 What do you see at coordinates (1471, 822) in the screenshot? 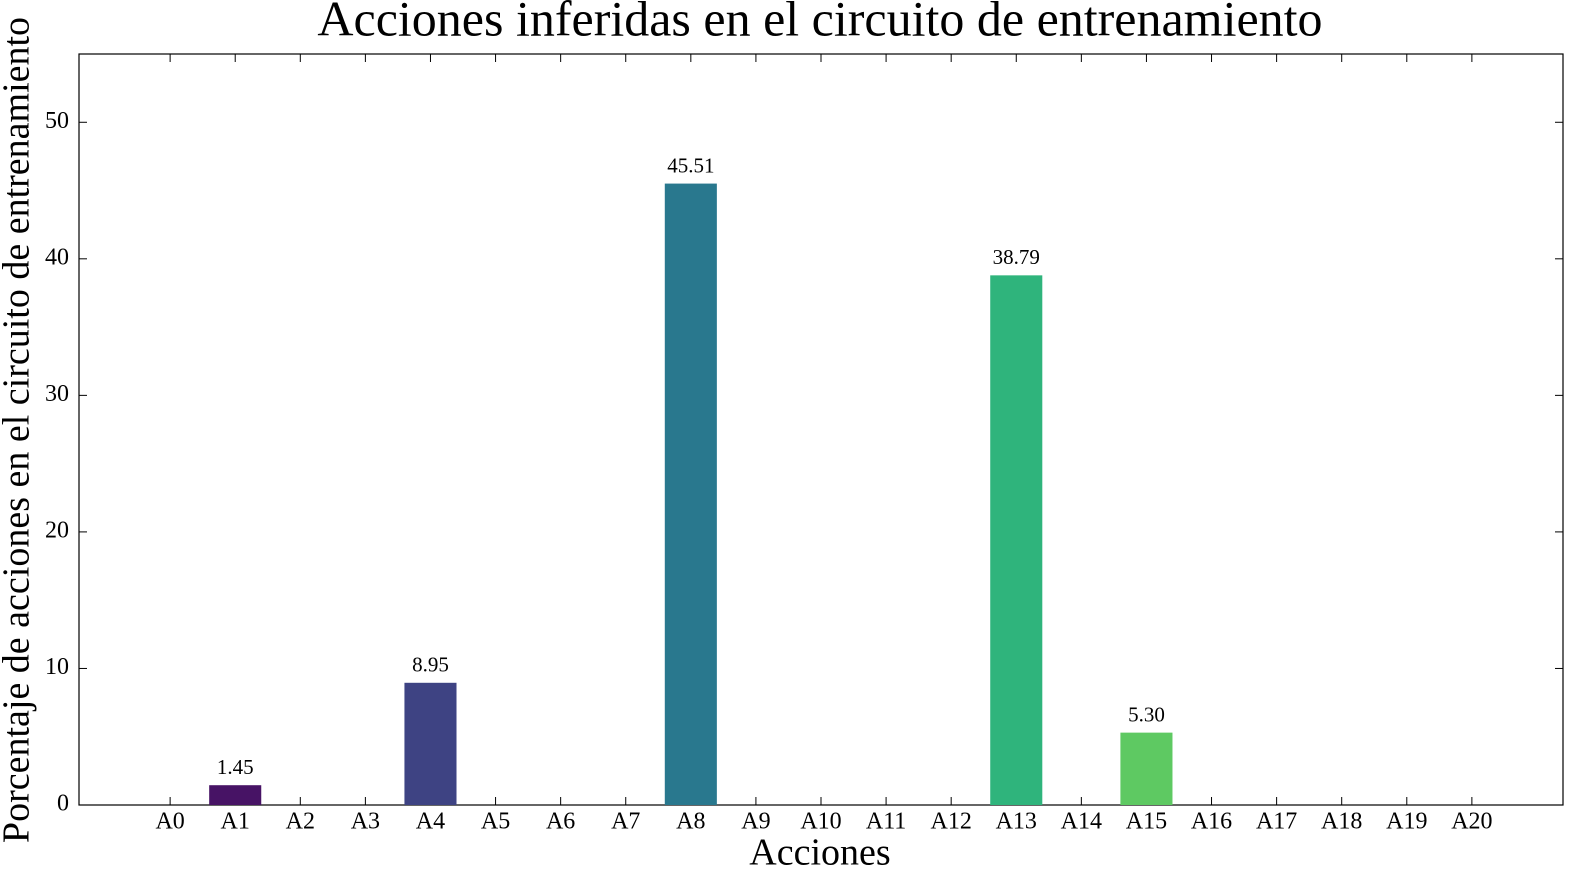
I see `x-tick-label: A20` at bounding box center [1471, 822].